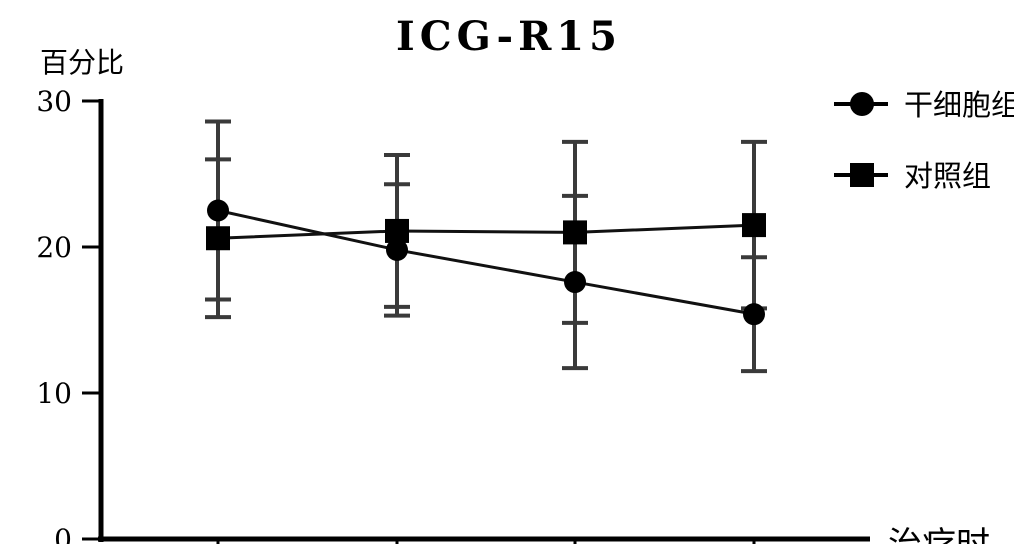  What do you see at coordinates (82, 62) in the screenshot?
I see `y-axis-label: 百分比` at bounding box center [82, 62].